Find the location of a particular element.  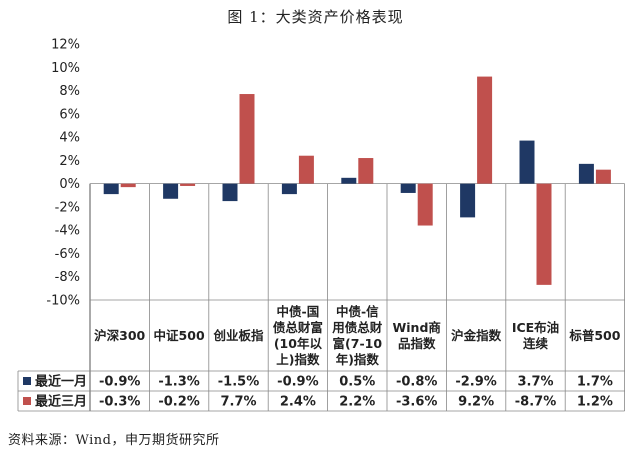

category-label: 上)指数 is located at coordinates (298, 359).